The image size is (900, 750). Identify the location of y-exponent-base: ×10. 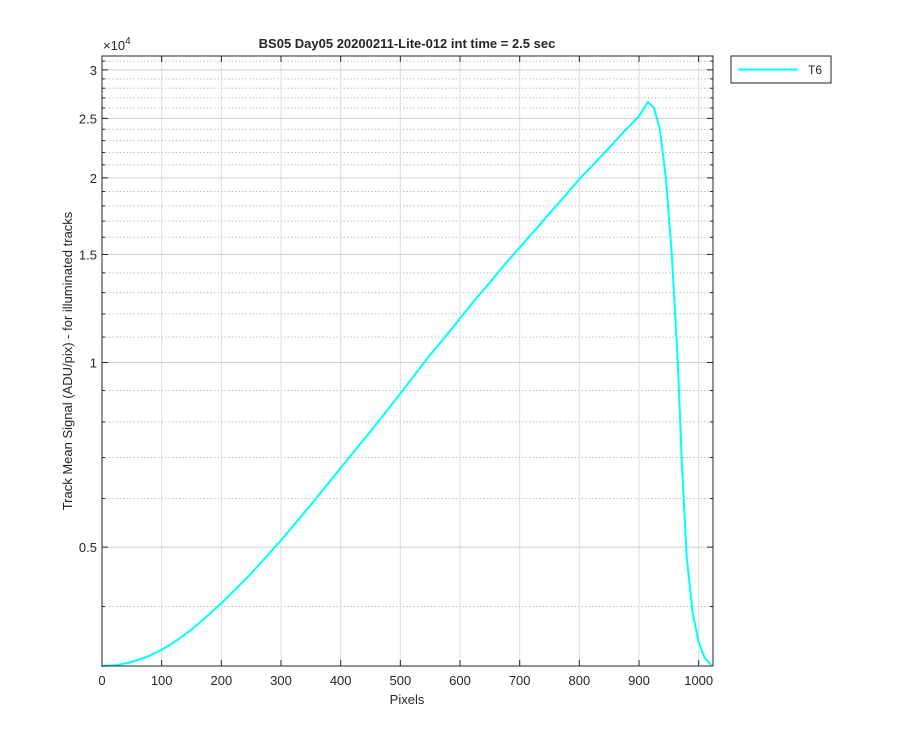
(114, 45).